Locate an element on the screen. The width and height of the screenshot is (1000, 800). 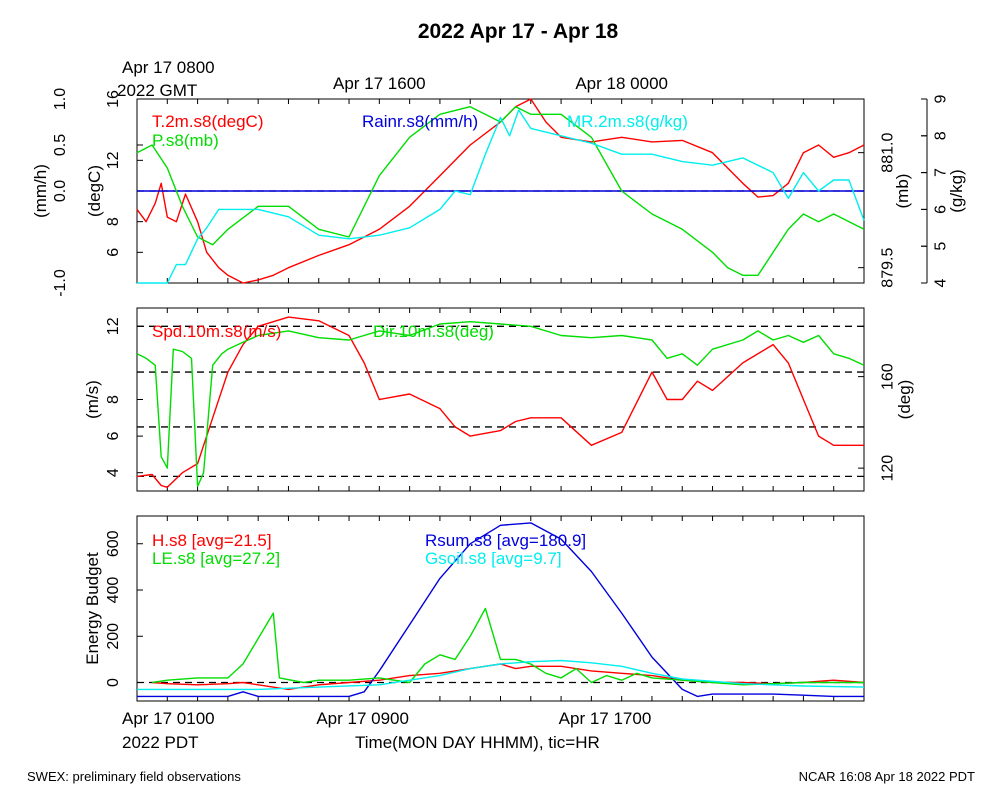
rain-tick-label: 0.5 is located at coordinates (60, 145).